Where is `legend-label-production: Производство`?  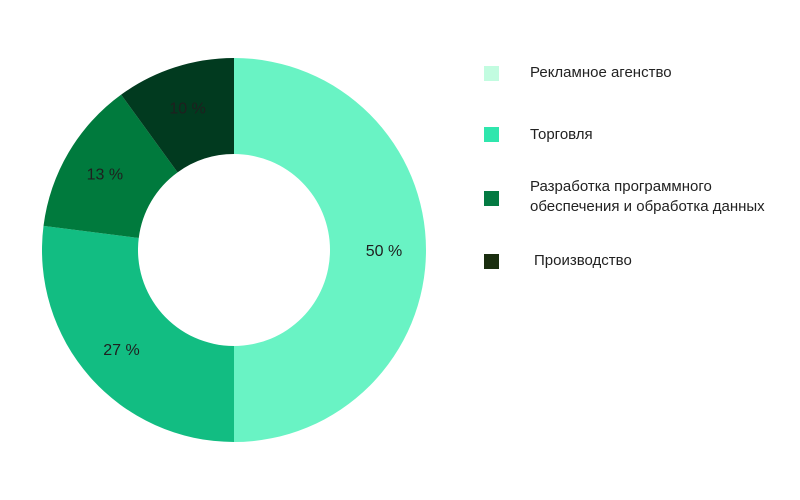
legend-label-production: Производство is located at coordinates (583, 260).